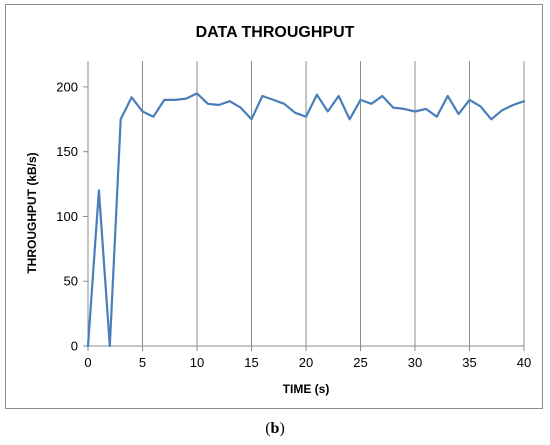  Describe the element at coordinates (469, 362) in the screenshot. I see `x-tick-label: 35` at that location.